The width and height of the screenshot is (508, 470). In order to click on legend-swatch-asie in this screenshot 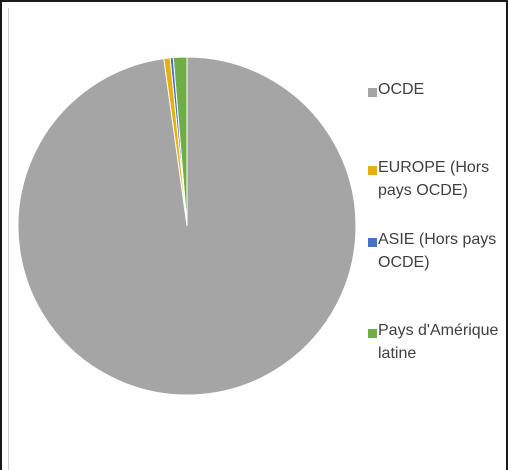, I will do `click(372, 242)`.